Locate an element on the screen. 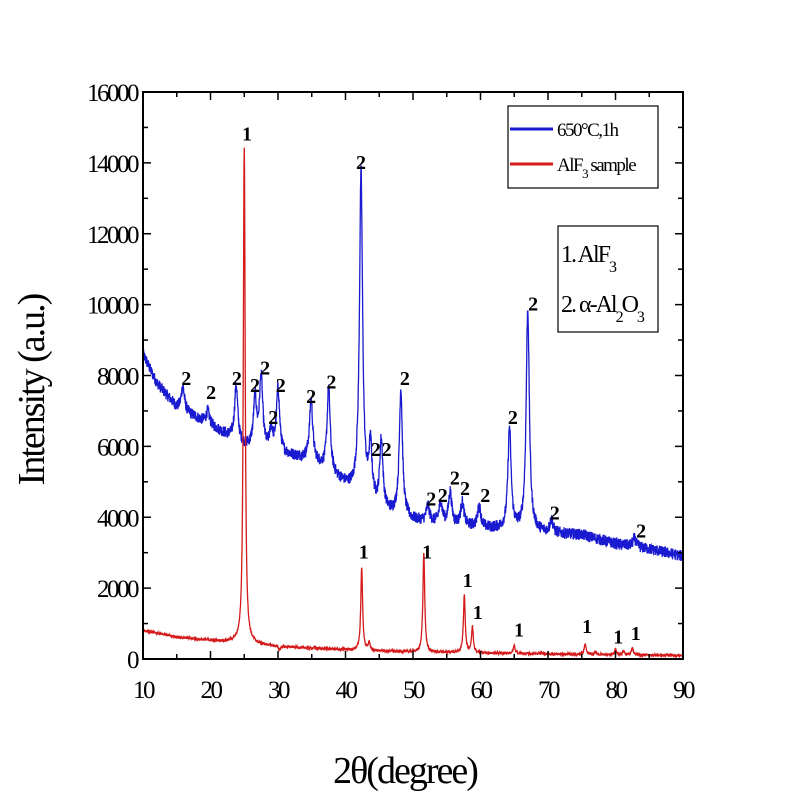 The image size is (794, 793). phase-key-2: 2. α-Al2O3 is located at coordinates (603, 309).